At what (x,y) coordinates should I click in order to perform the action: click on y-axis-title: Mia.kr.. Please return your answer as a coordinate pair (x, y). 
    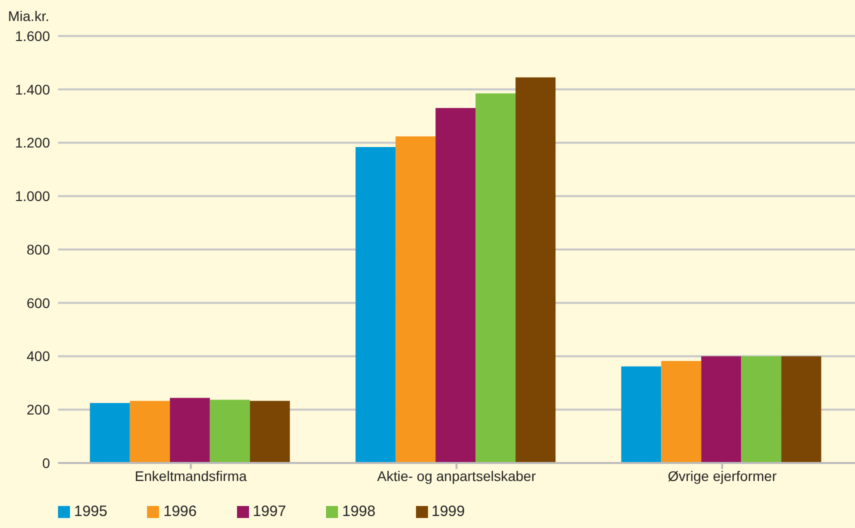
    Looking at the image, I should click on (29, 16).